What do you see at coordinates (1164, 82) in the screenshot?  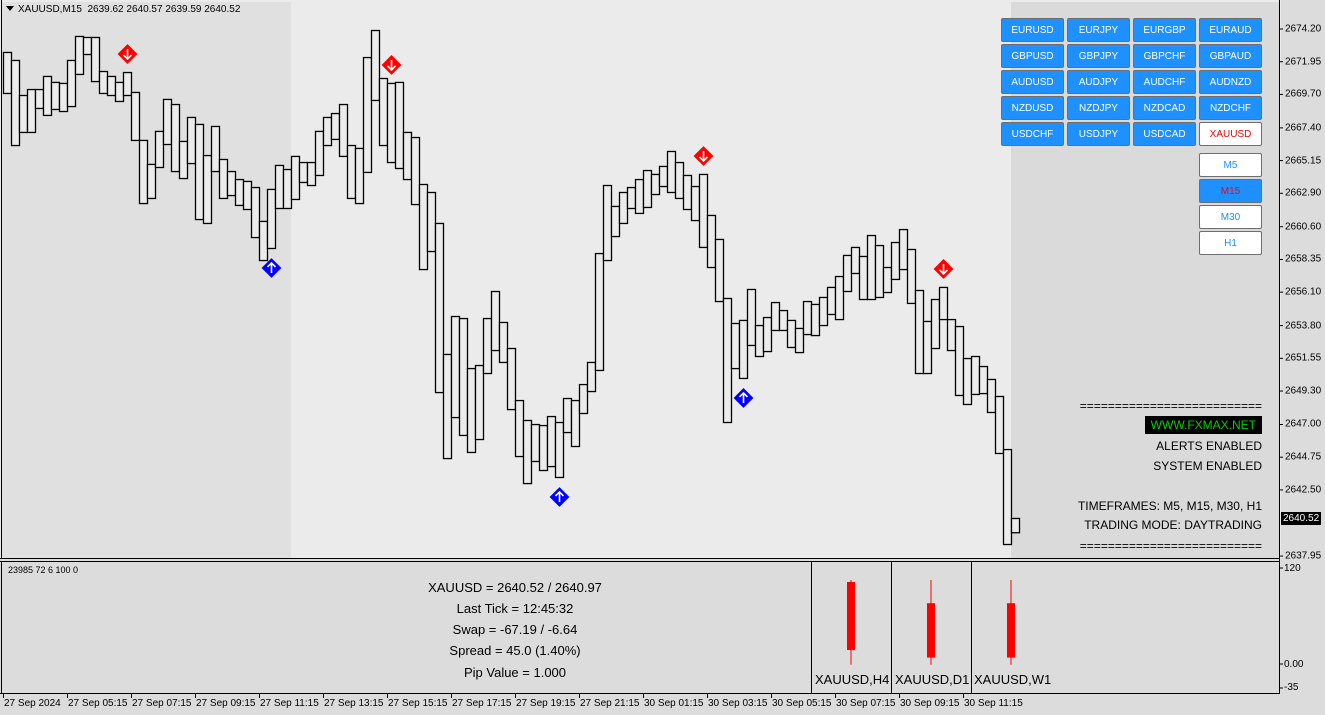 I see `symbol-button-audchf: AUDCHF` at bounding box center [1164, 82].